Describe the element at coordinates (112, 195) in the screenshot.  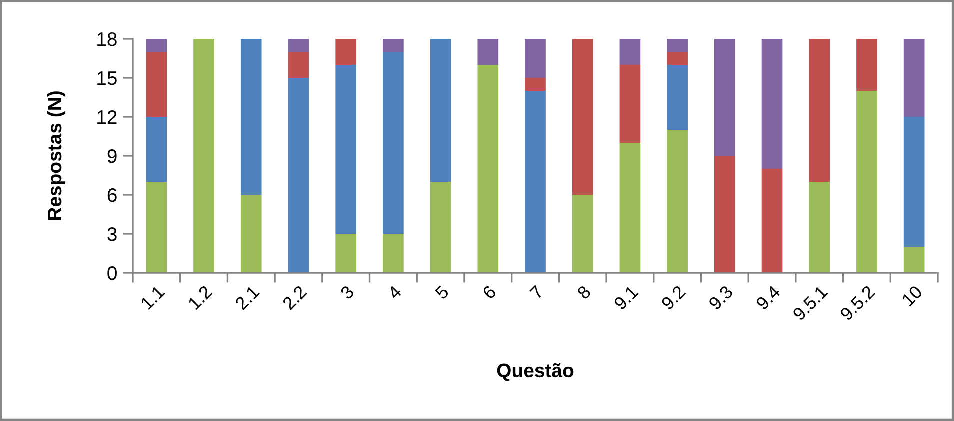
I see `y-tick-label: 6` at that location.